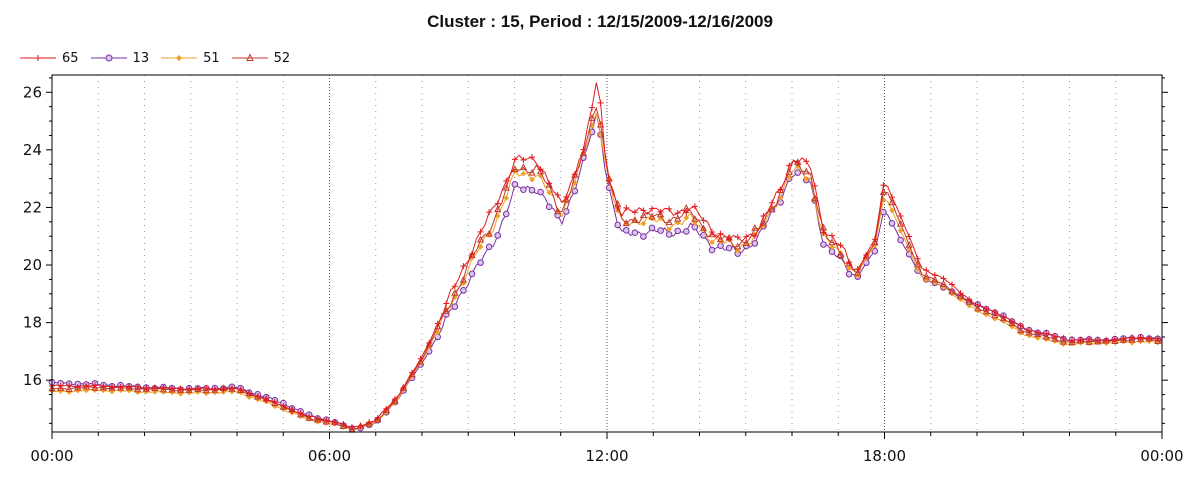  I want to click on legend-item-51: 51, so click(190, 58).